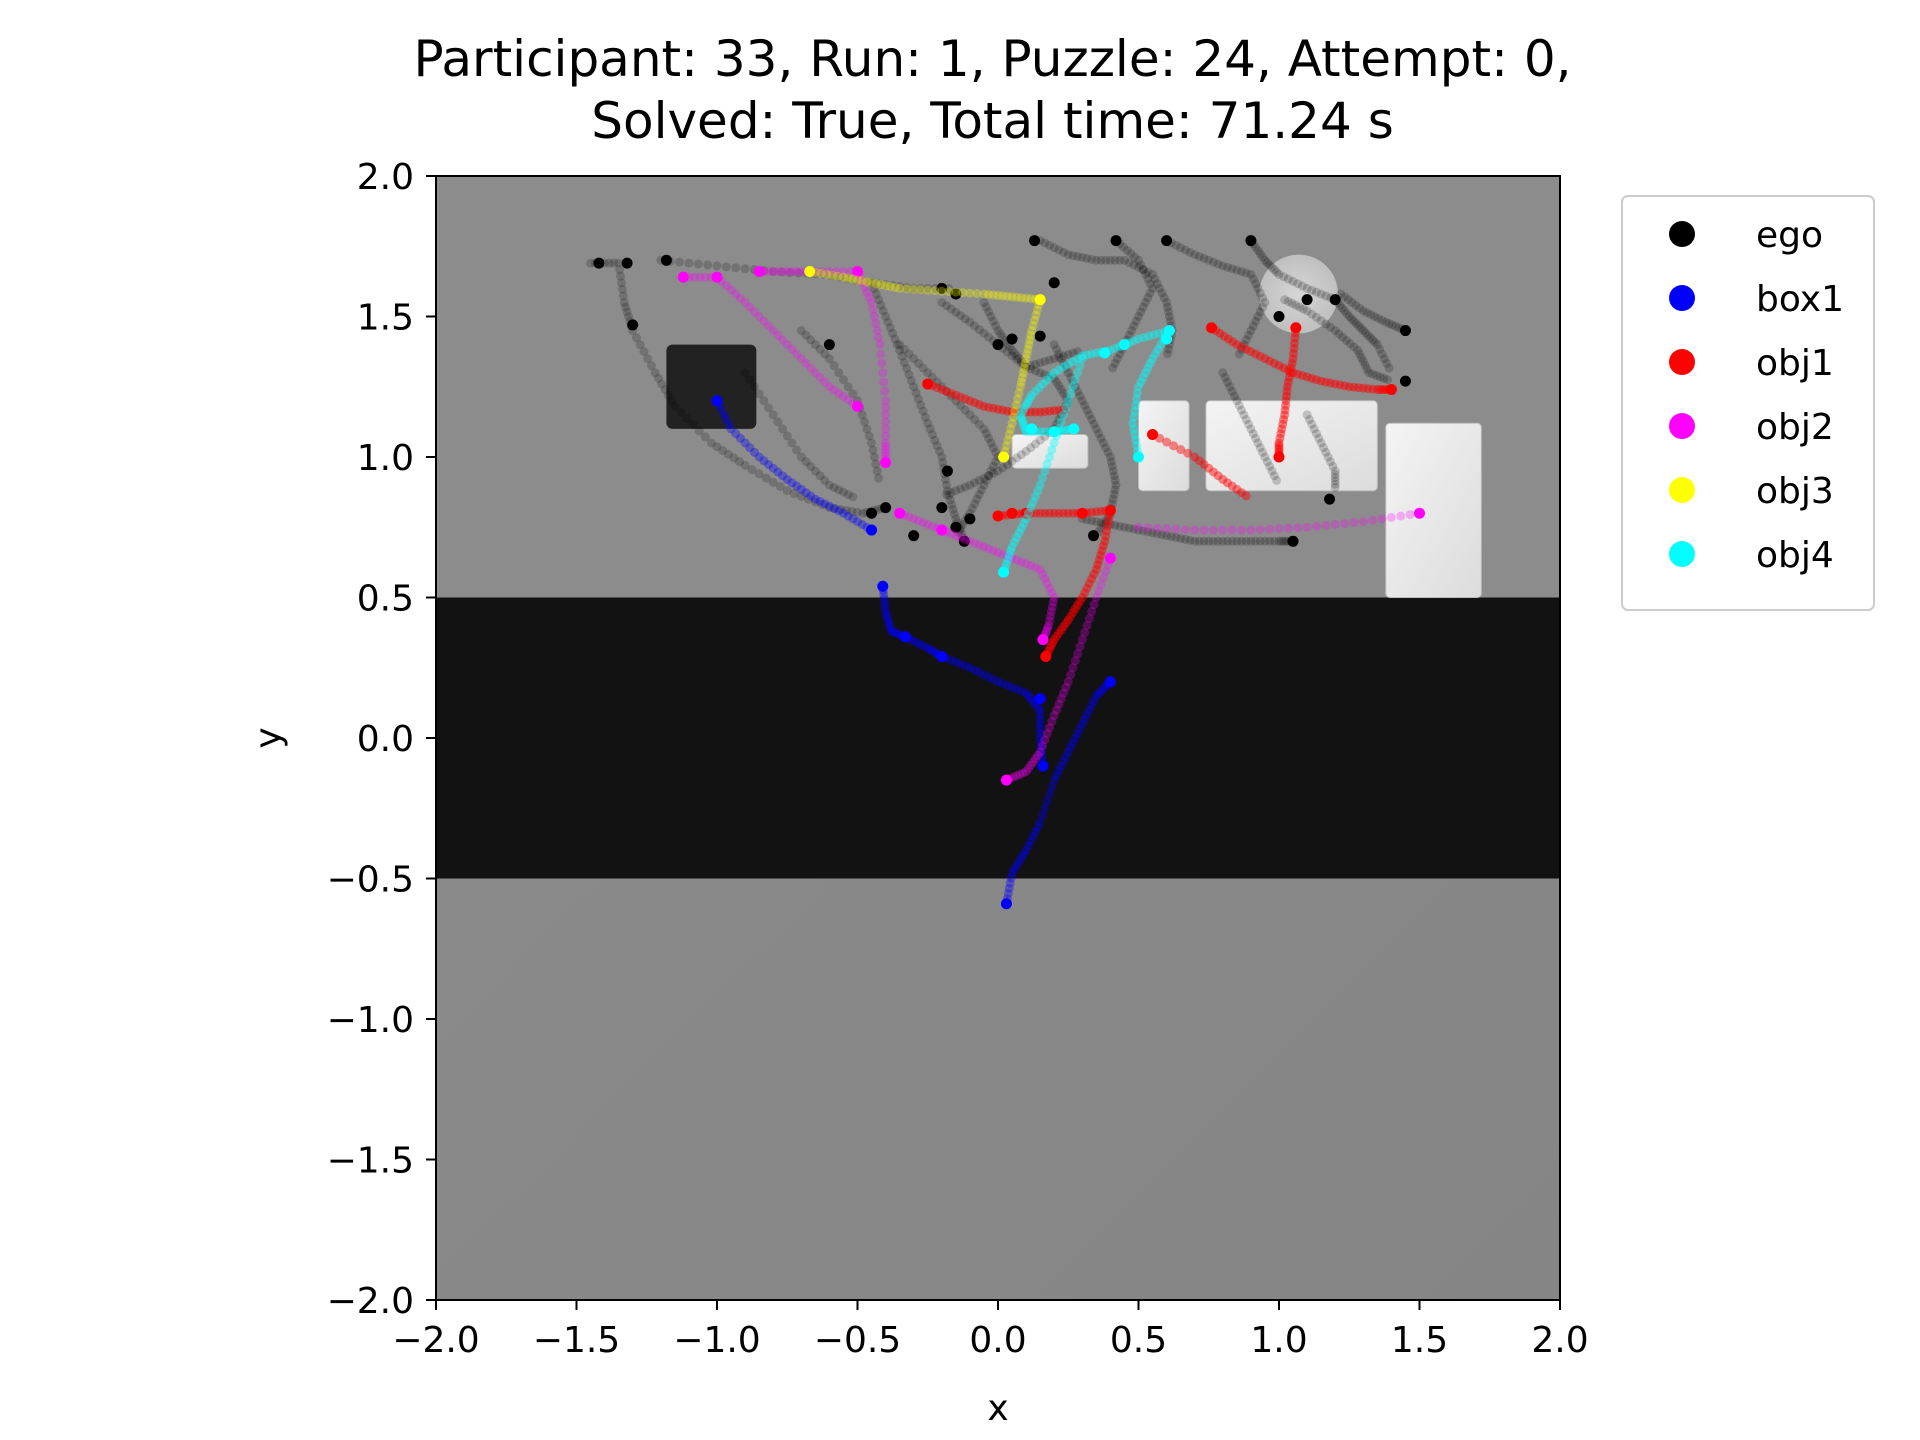 This screenshot has width=1920, height=1440. I want to click on marker-obj4, so click(1074, 429).